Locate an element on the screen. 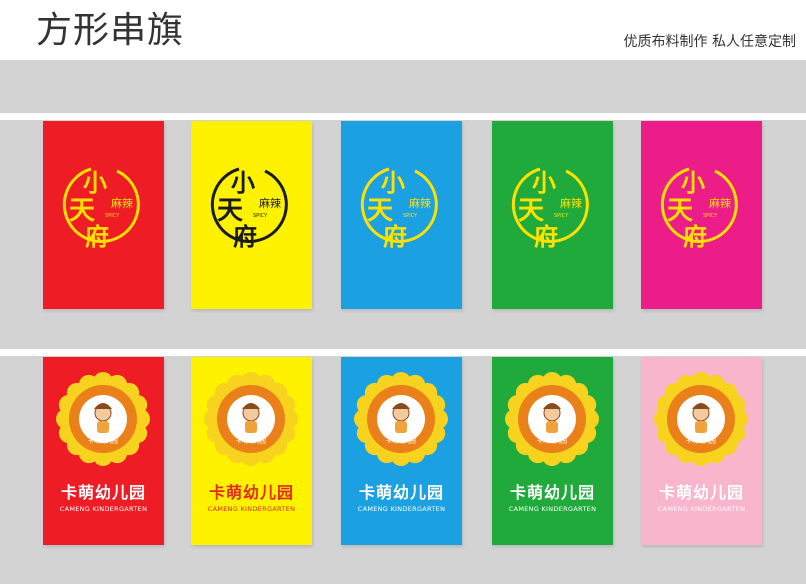  logo-flag-magenta: 小天府麻辣 SPICY is located at coordinates (701, 215).